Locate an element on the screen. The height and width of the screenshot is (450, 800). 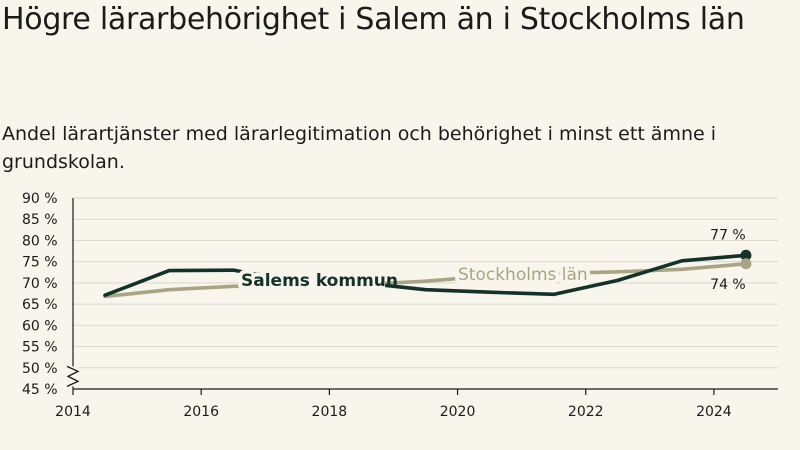
series-label: Salems kommun is located at coordinates (319, 281).